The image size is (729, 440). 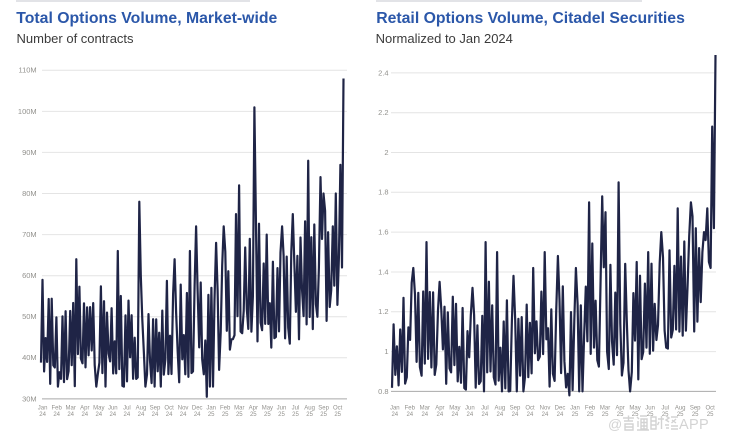 What do you see at coordinates (29, 234) in the screenshot?
I see `svg-text: 70M` at bounding box center [29, 234].